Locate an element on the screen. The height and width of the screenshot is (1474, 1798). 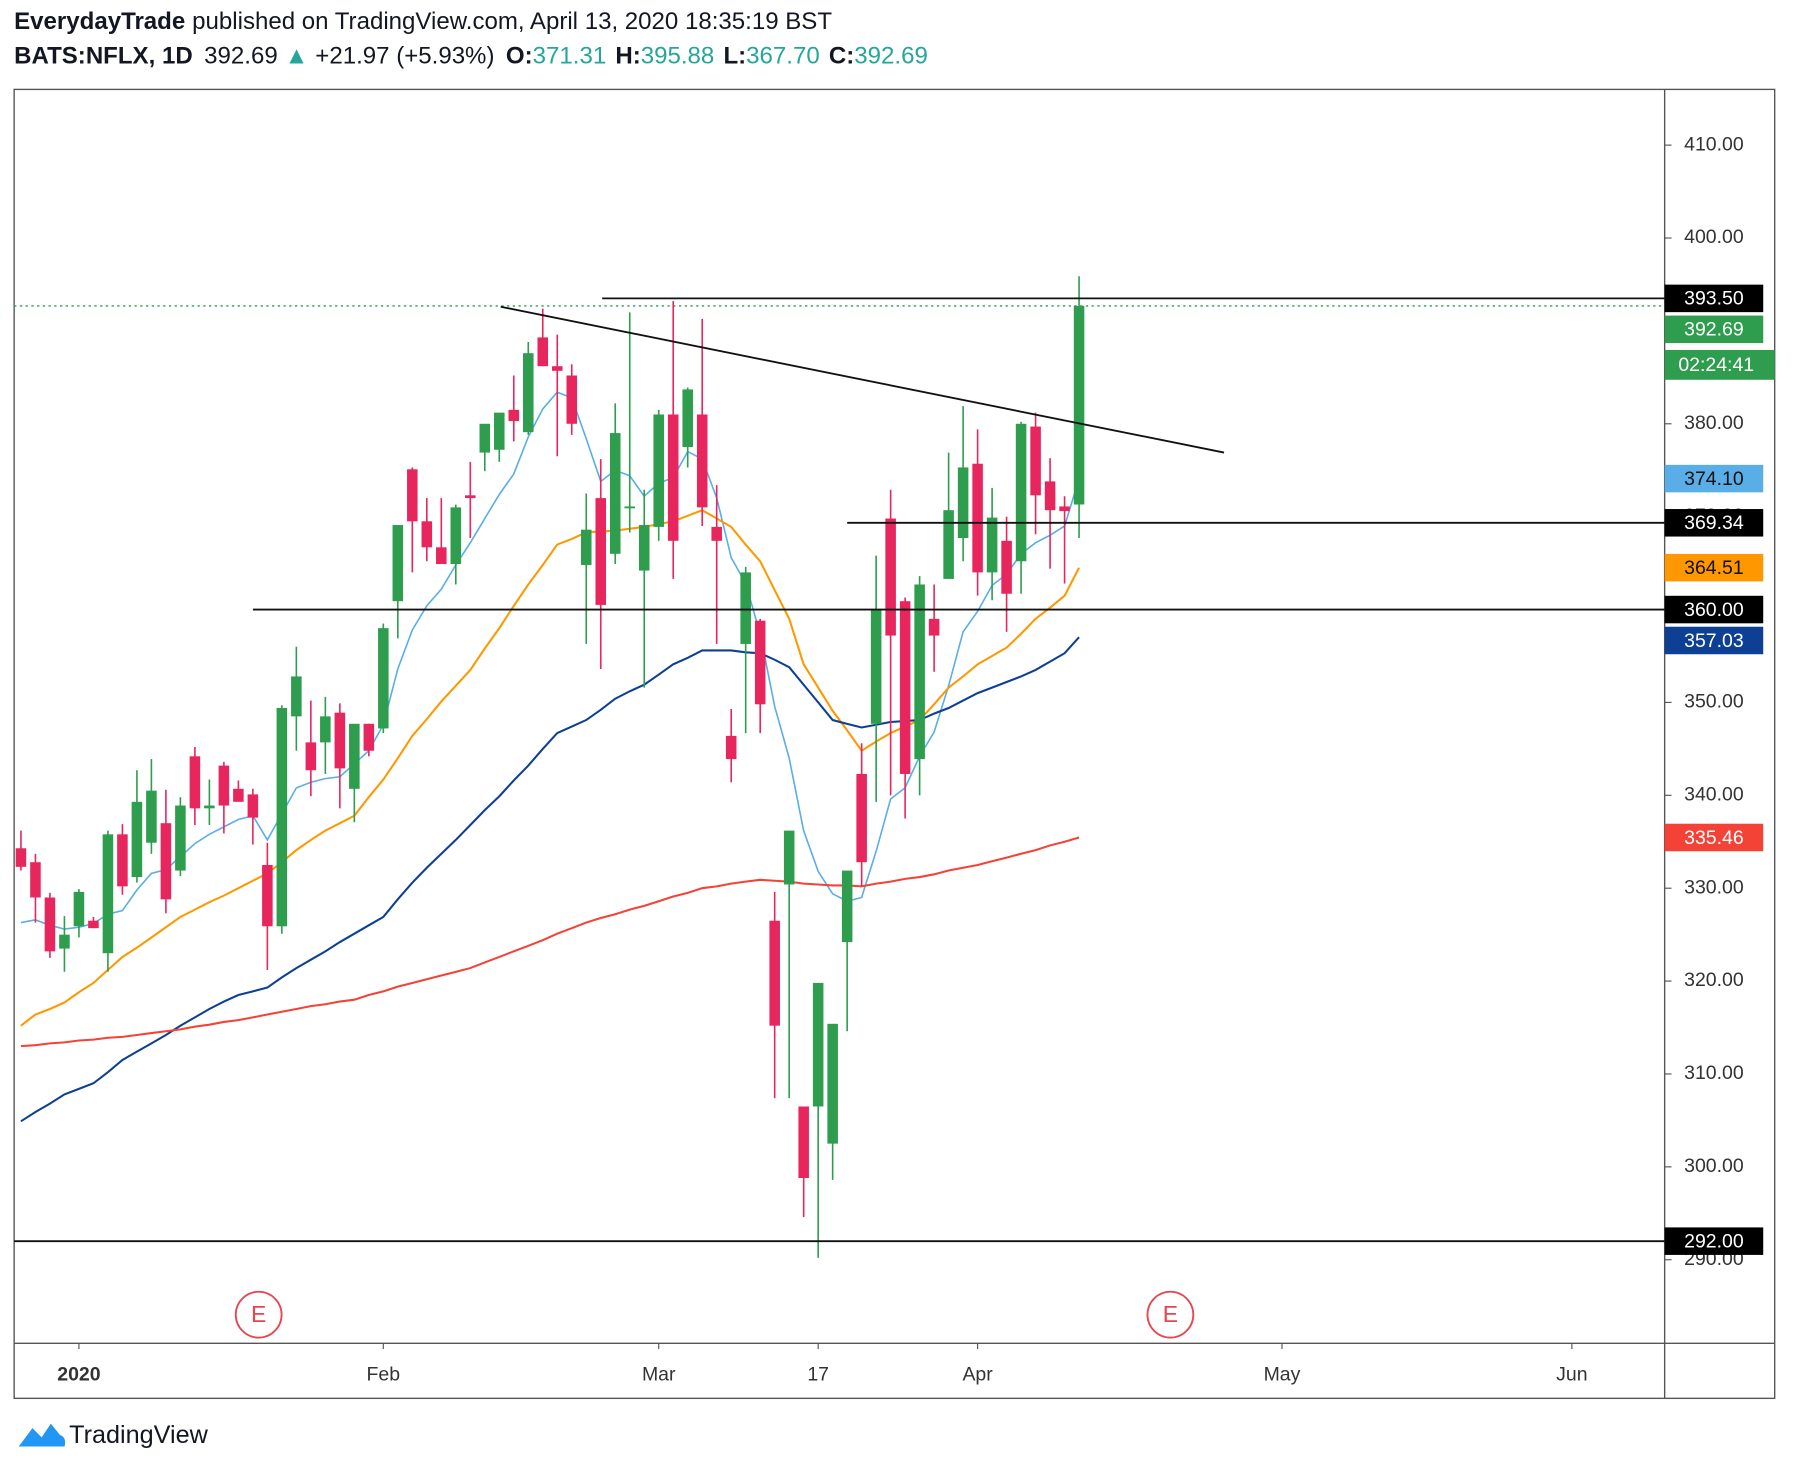
price-label: 335.46 is located at coordinates (1714, 838).